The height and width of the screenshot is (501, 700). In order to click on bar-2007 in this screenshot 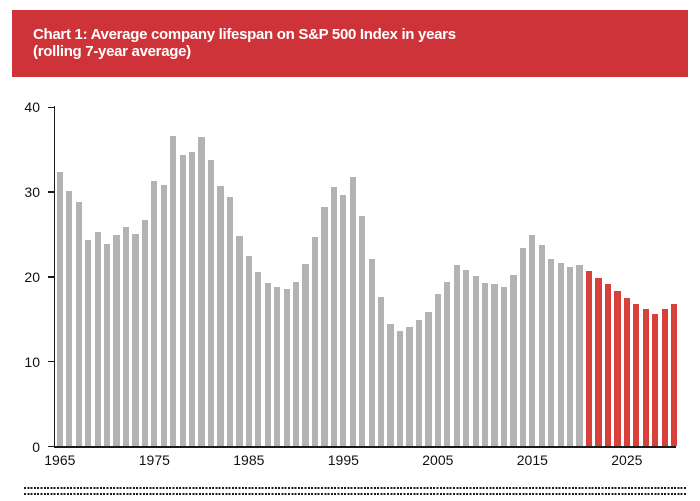, I will do `click(456, 355)`.